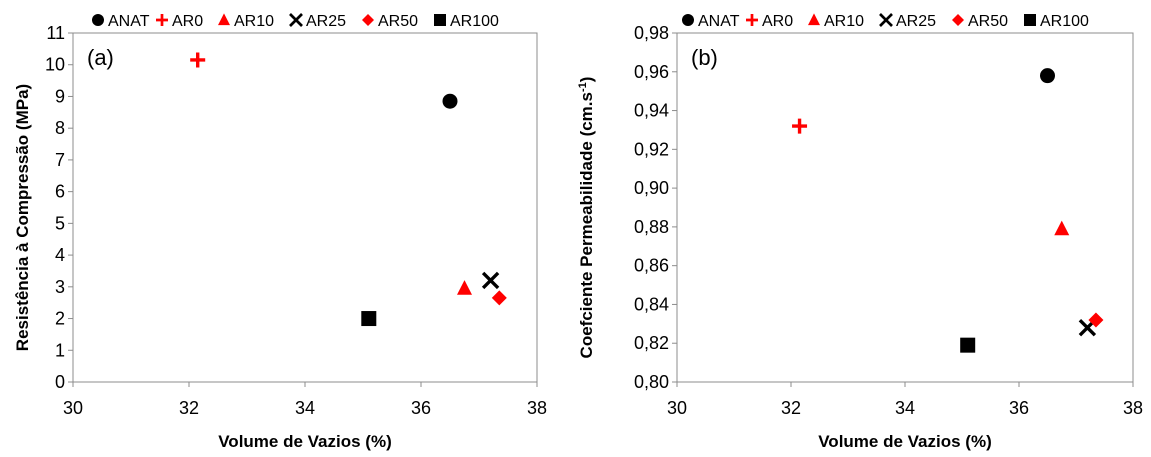 The width and height of the screenshot is (1151, 457). I want to click on y-tick-label: 4, so click(60, 255).